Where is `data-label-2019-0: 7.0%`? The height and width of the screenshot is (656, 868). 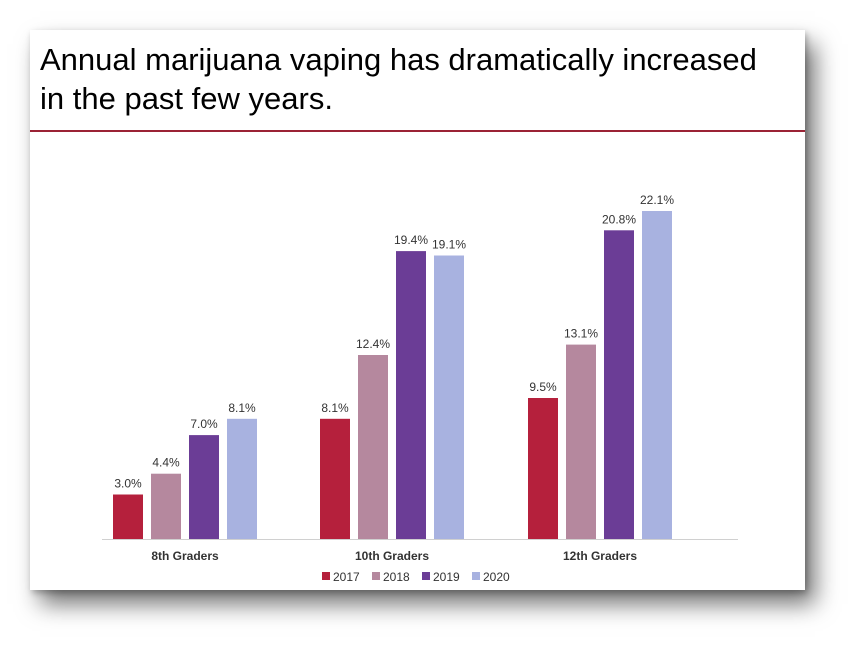
data-label-2019-0: 7.0% is located at coordinates (204, 424).